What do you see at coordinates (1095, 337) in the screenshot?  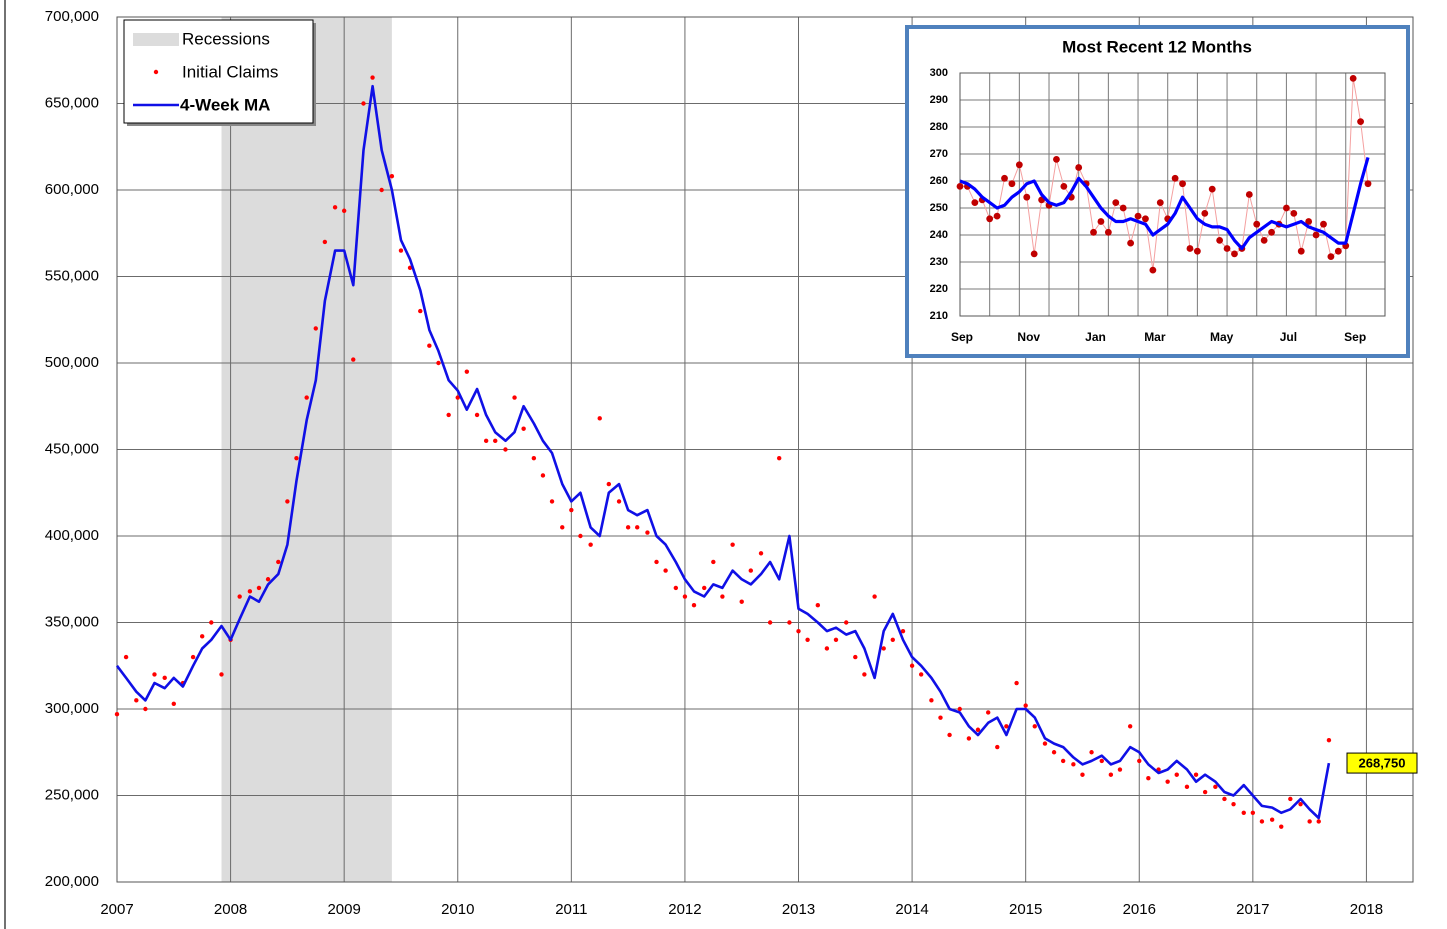 I see `inset-x-tick-label: Jan` at bounding box center [1095, 337].